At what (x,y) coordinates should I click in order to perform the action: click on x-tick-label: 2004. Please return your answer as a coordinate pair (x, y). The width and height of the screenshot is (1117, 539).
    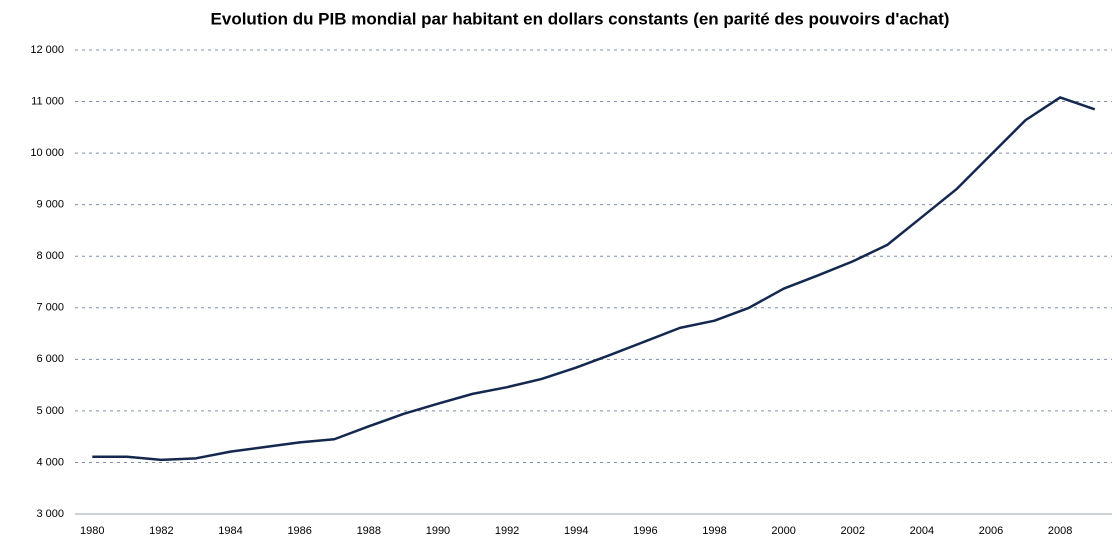
    Looking at the image, I should click on (922, 531).